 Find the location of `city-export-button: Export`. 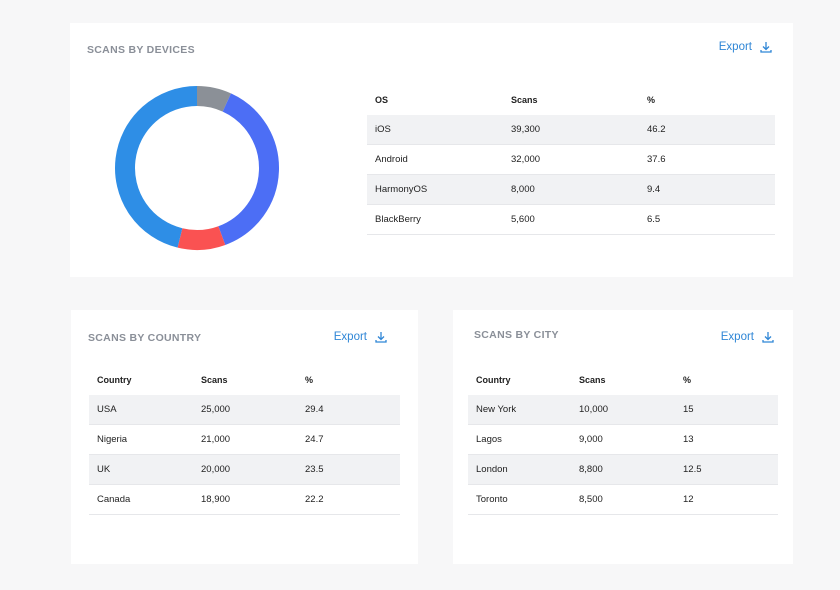

city-export-button: Export is located at coordinates (747, 337).